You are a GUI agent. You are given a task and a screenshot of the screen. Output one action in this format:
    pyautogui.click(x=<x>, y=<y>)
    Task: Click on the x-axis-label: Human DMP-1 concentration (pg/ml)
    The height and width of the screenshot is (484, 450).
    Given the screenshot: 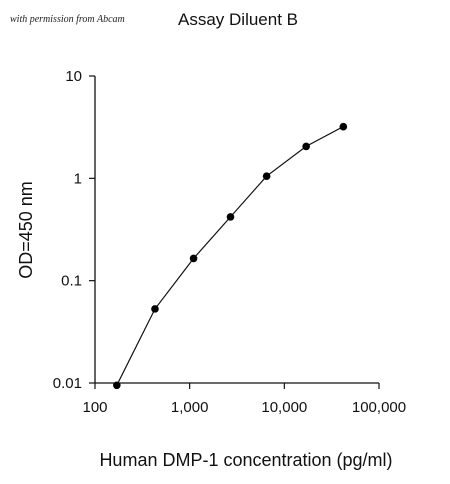 What is the action you would take?
    pyautogui.click(x=245, y=460)
    